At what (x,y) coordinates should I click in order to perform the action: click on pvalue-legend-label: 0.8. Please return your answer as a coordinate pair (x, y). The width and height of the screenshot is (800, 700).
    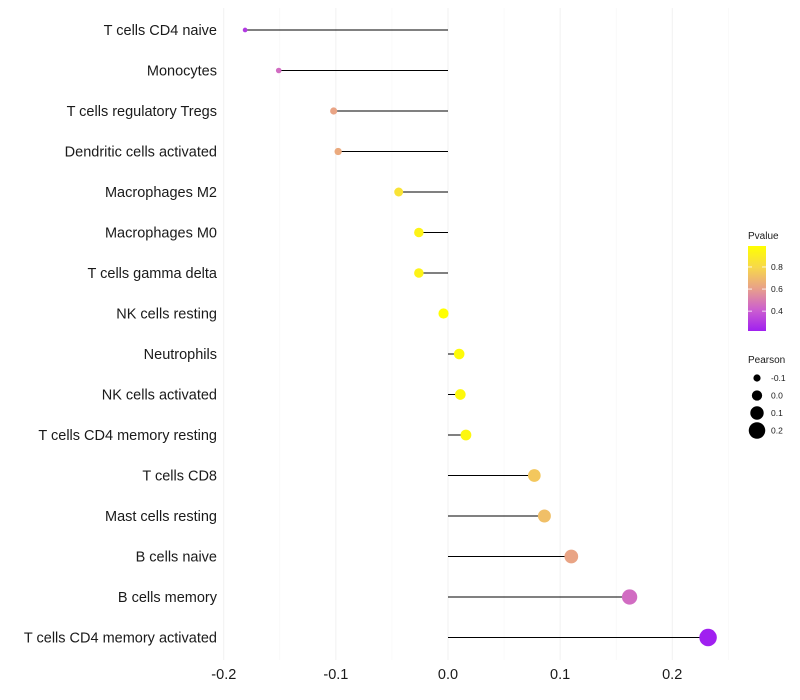
    Looking at the image, I should click on (777, 267).